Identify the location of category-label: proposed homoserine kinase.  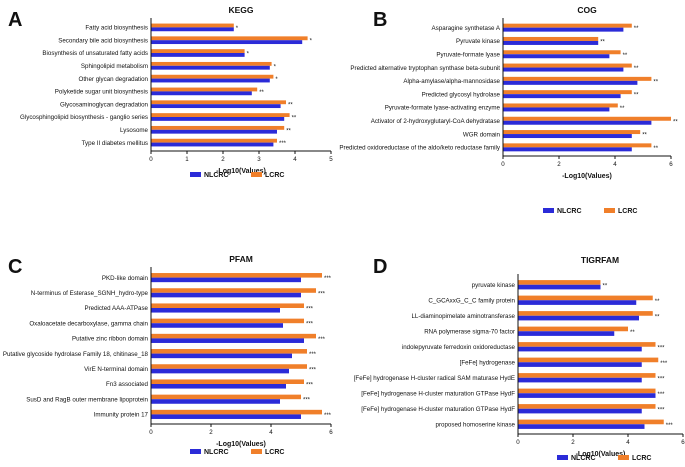
(476, 424).